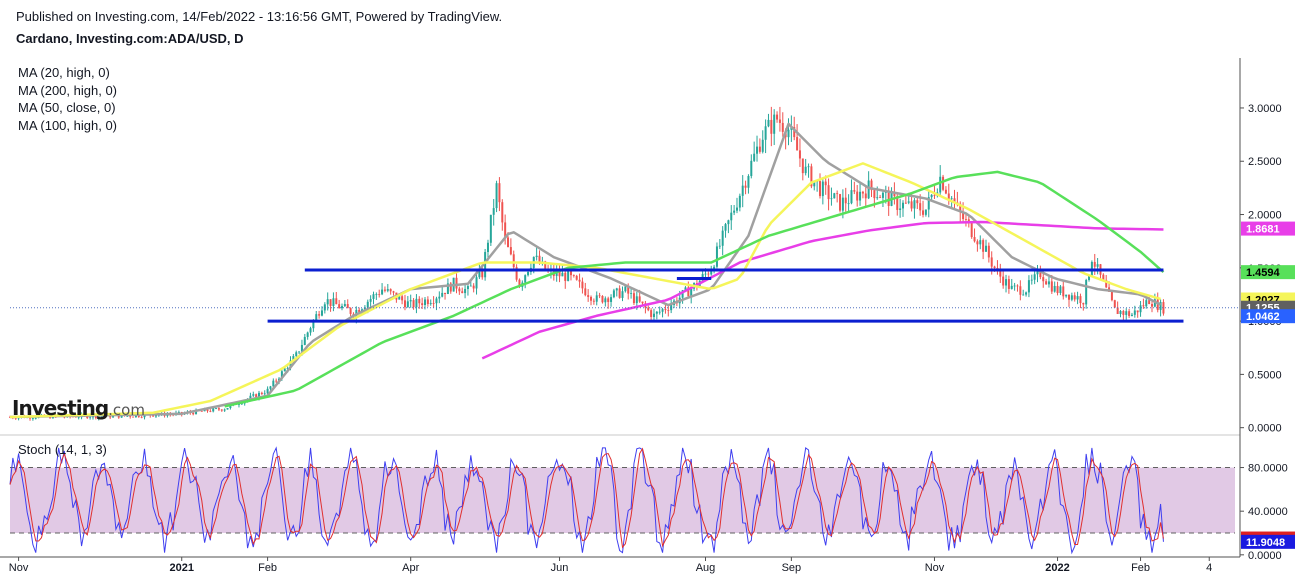 This screenshot has width=1299, height=580. I want to click on legend-ma100: MA (100, high, 0), so click(67, 125).